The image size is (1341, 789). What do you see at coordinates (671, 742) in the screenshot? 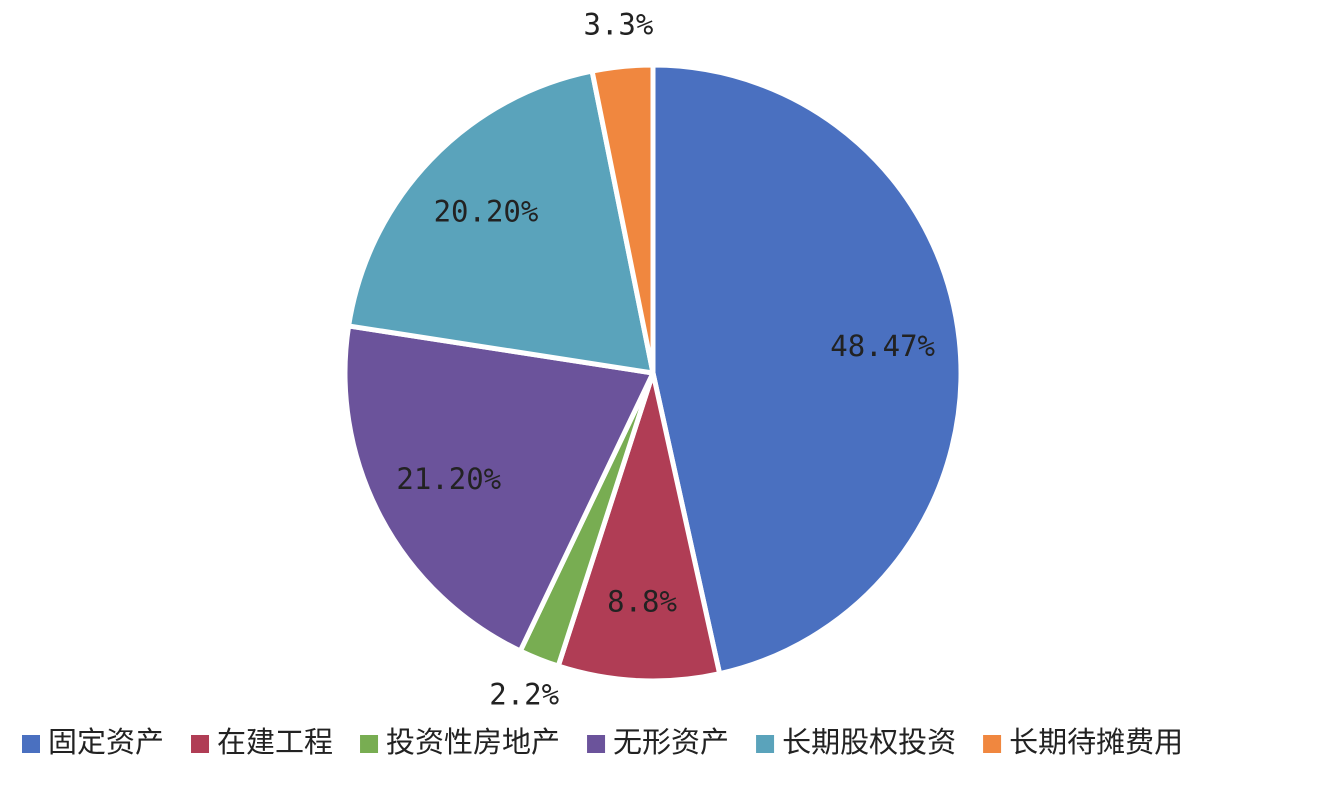
I see `legend-label: 无形资产` at bounding box center [671, 742].